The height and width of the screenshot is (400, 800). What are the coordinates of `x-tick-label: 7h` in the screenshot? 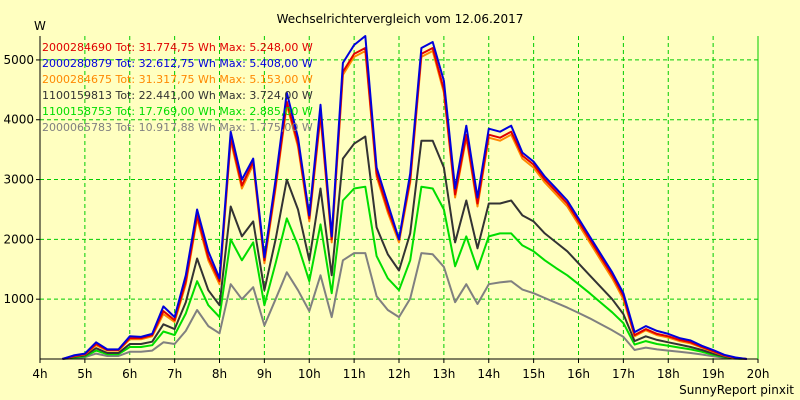 It's located at (174, 374).